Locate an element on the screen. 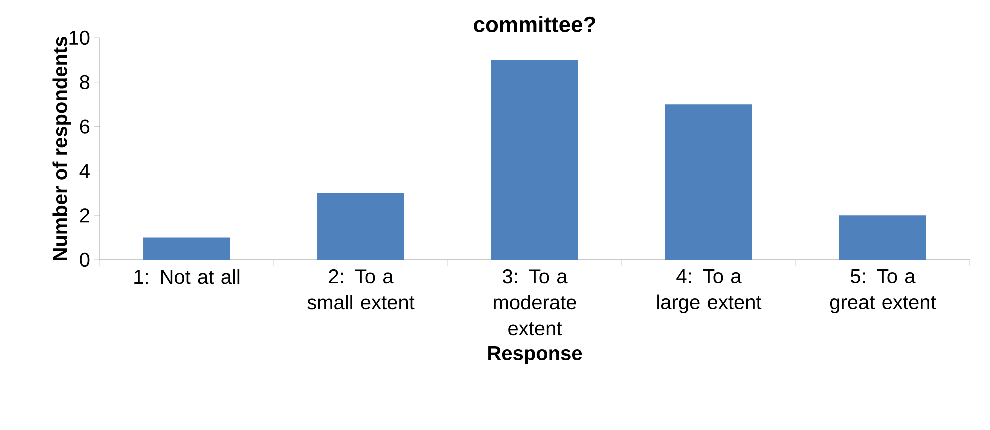 This screenshot has width=990, height=430. x-tick-label: 5: To a great extent is located at coordinates (883, 292).